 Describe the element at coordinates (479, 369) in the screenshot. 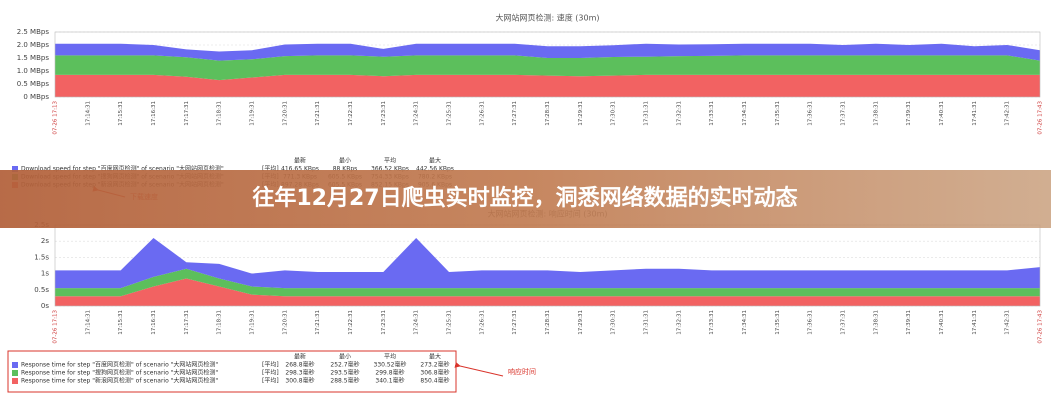

I see `annotation-arrow` at that location.